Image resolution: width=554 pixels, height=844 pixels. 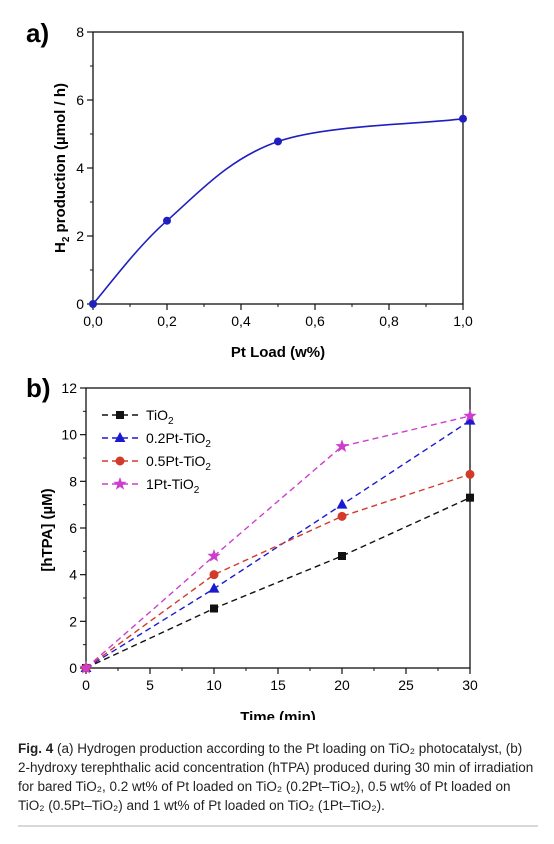 I want to click on panel-b-y-axis-label: [hTPA] (µM), so click(x=47, y=529).